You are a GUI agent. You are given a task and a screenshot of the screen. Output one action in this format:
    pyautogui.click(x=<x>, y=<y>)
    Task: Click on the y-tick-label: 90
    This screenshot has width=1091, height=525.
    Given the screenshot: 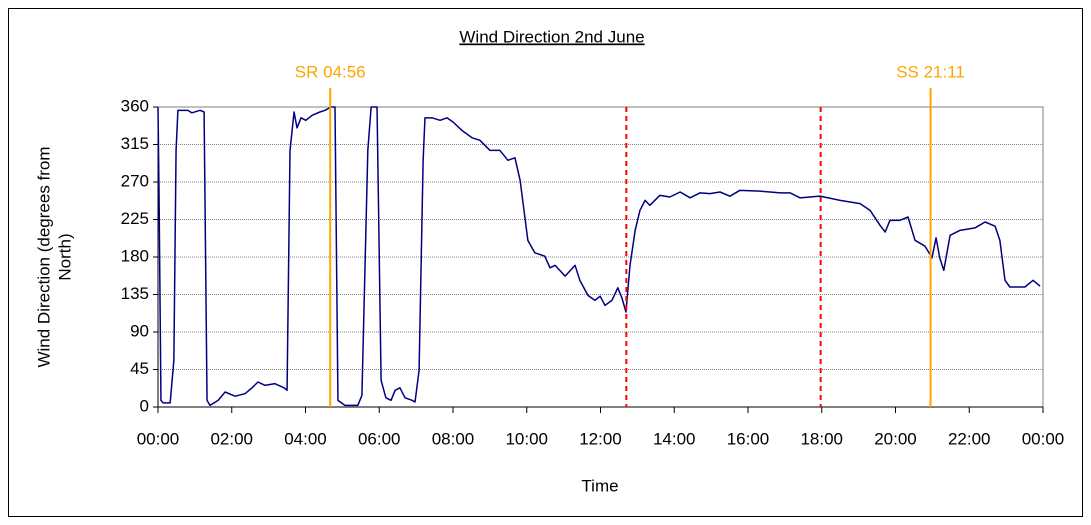 What is the action you would take?
    pyautogui.click(x=139, y=330)
    